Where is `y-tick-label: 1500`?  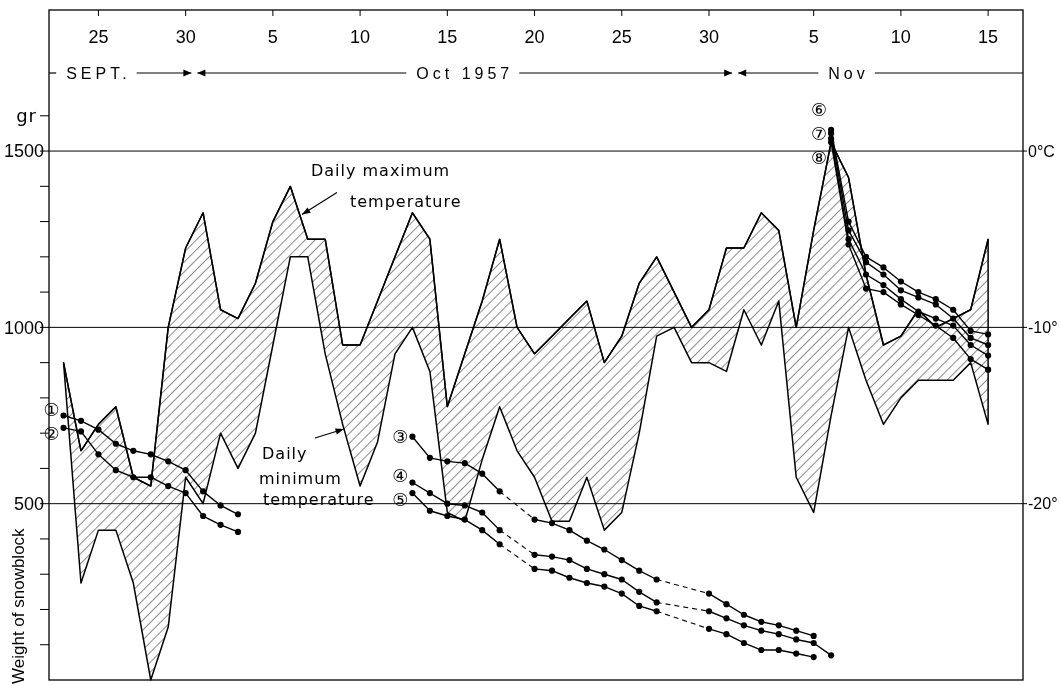
y-tick-label: 1500 is located at coordinates (23, 151).